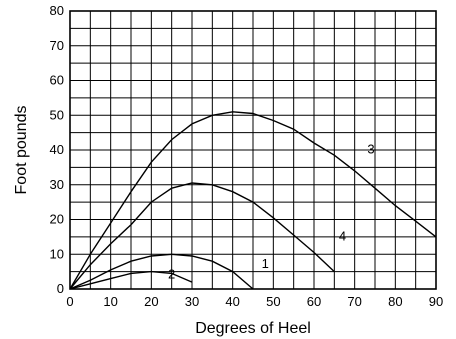 This screenshot has height=339, width=456. I want to click on curve-label-4: 4, so click(342, 235).